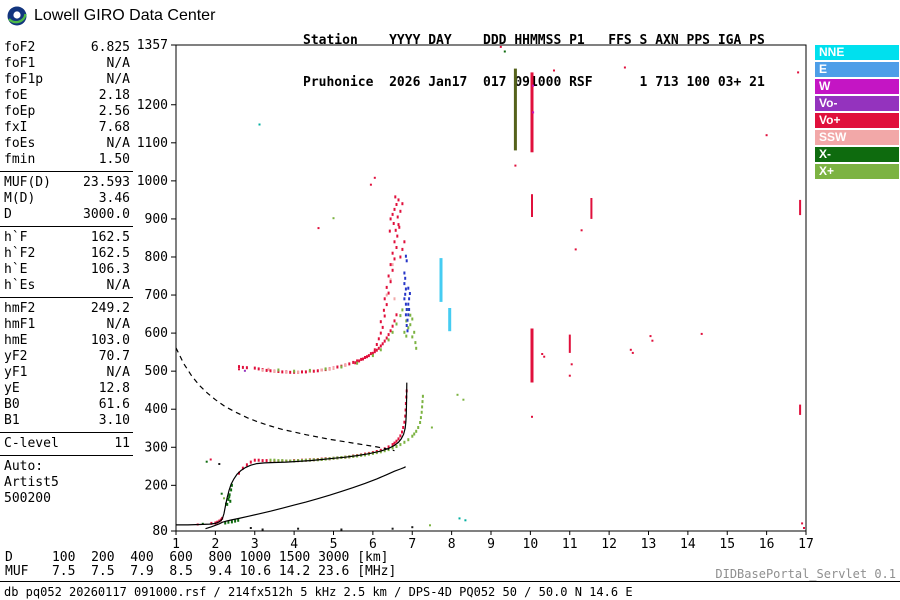  What do you see at coordinates (125, 15) in the screenshot?
I see `brand-title: Lowell GIRO Data Center` at bounding box center [125, 15].